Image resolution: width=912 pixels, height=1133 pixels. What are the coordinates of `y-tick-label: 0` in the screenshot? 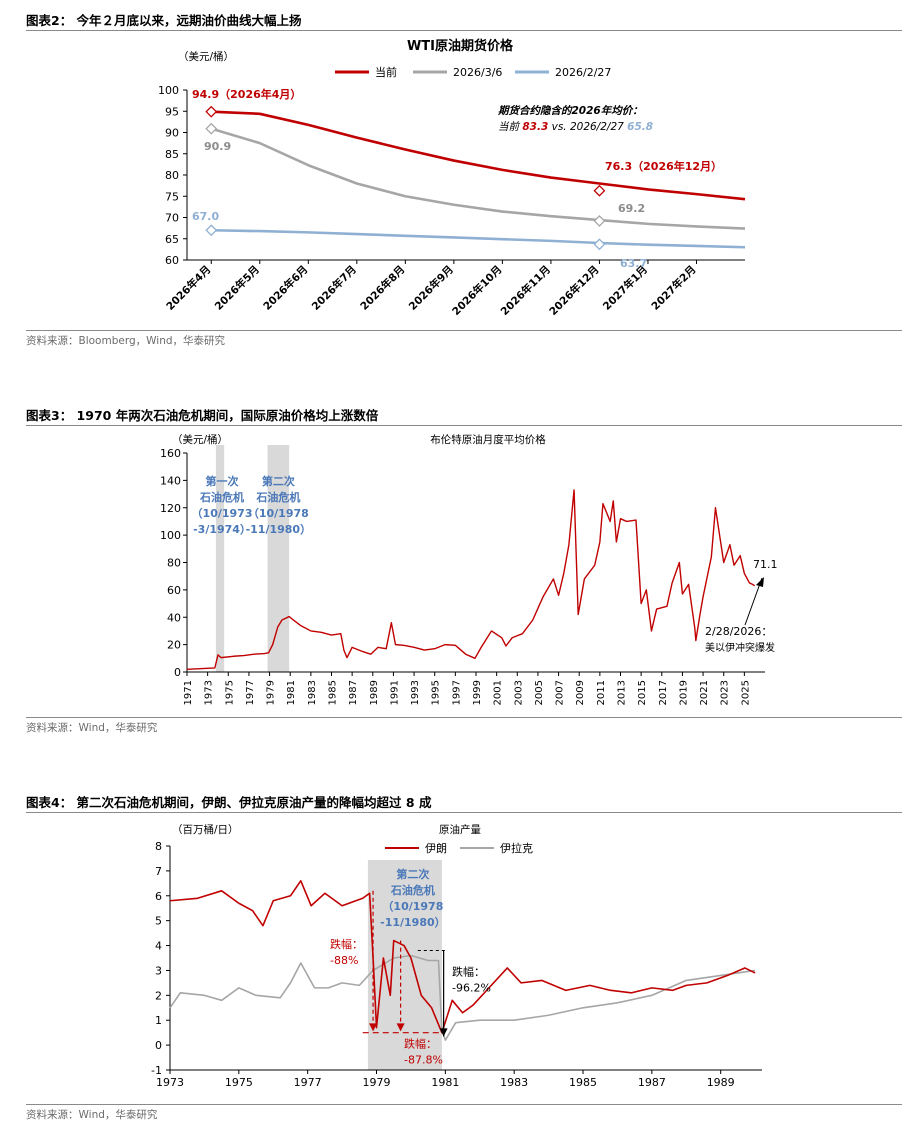 It's located at (158, 1045).